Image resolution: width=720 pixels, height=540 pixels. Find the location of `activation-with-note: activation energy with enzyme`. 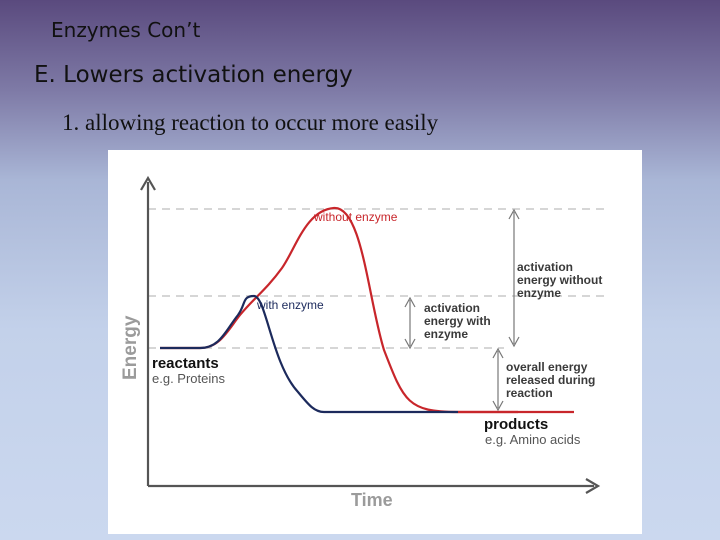

activation-with-note: activation energy with enzyme is located at coordinates (459, 321).